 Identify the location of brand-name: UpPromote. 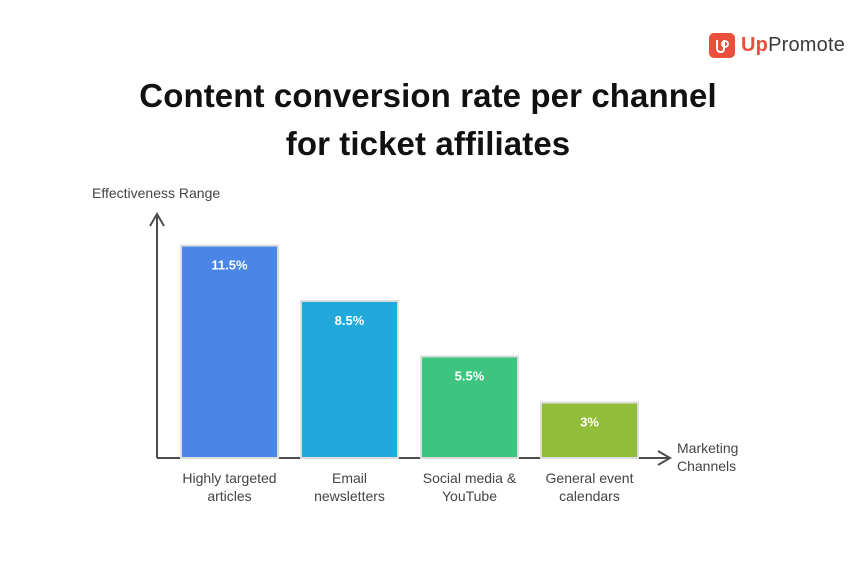
(793, 45).